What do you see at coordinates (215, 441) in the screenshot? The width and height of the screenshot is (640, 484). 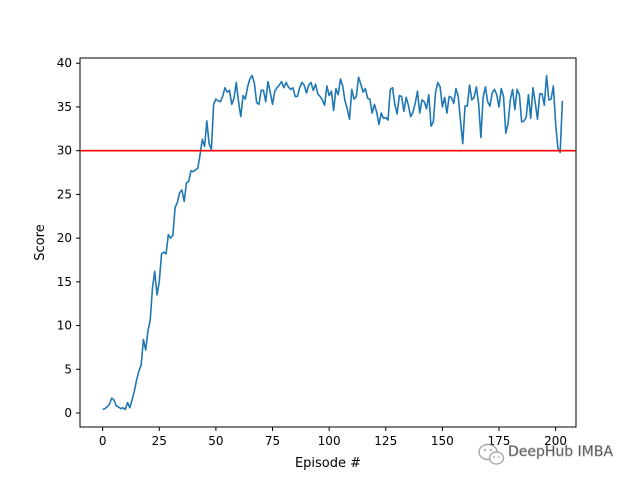 I see `x-tick-label: 50` at bounding box center [215, 441].